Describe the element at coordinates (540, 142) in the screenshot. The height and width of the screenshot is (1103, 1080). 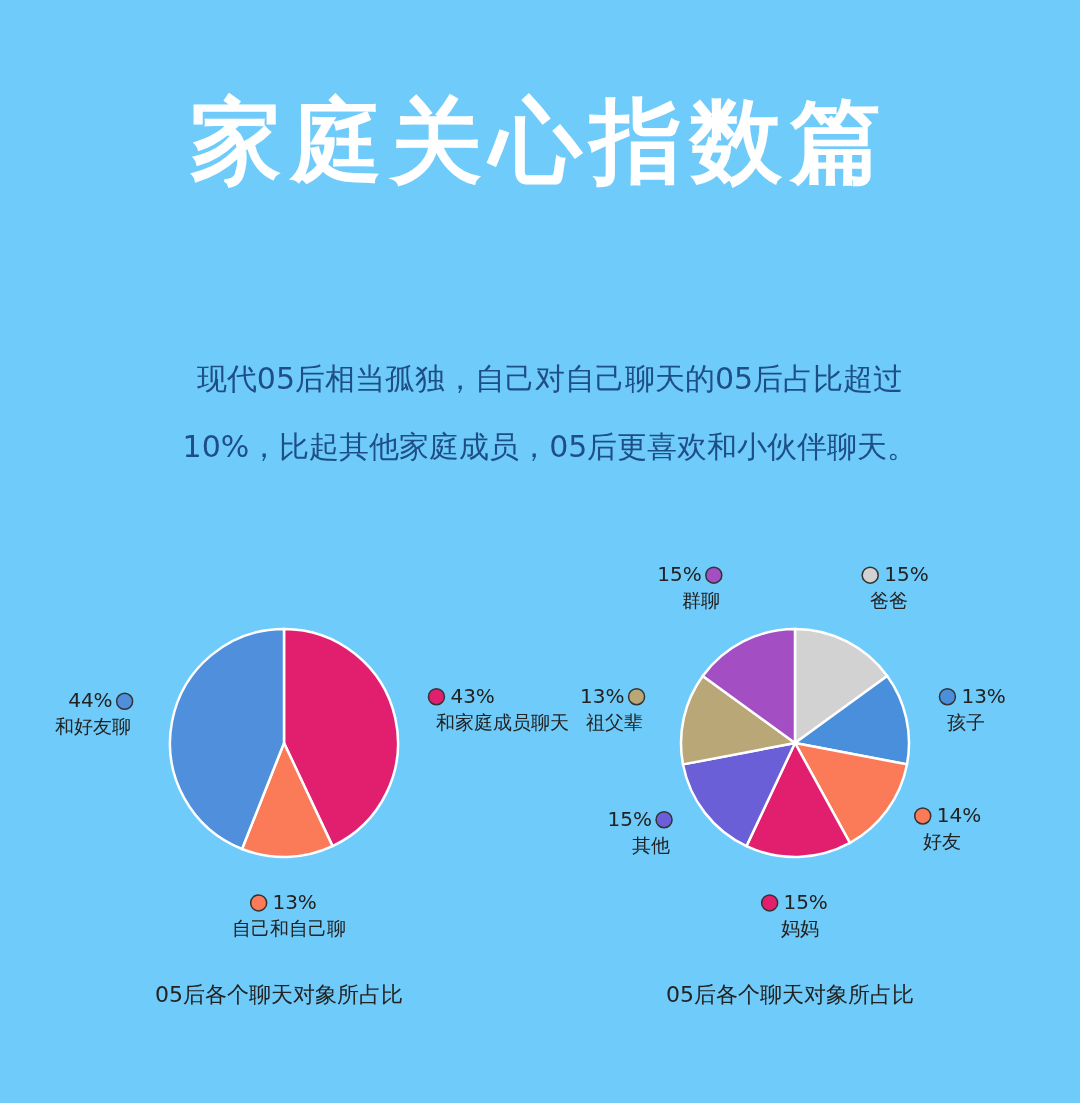
I see `text: 家庭关心指数篇` at that location.